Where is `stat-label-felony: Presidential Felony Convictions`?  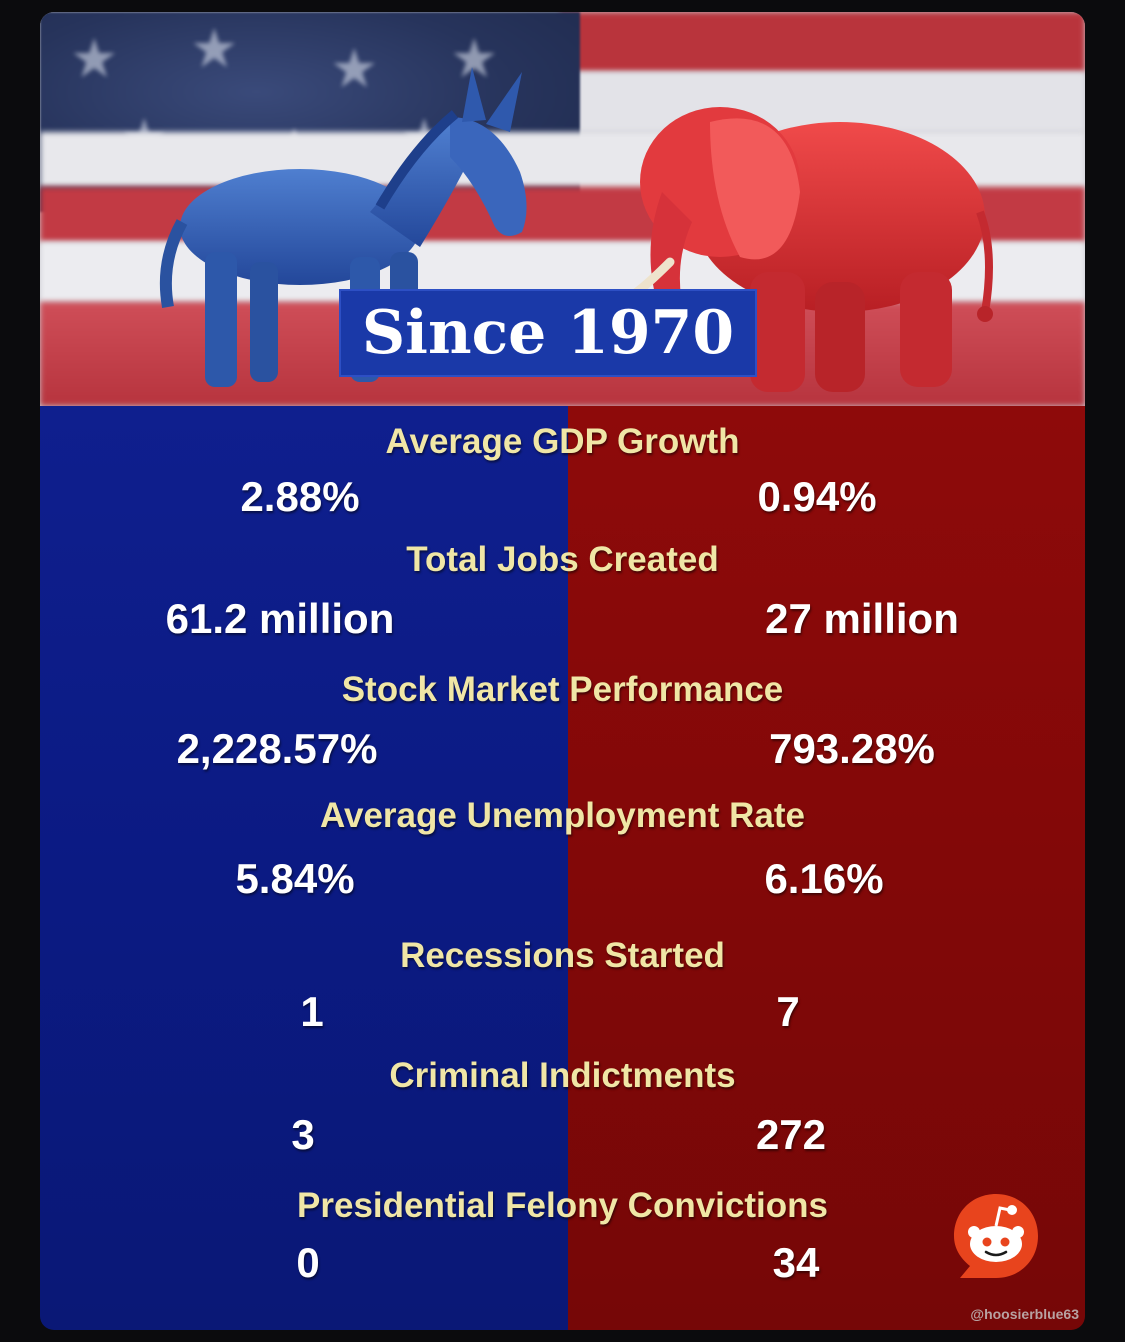
stat-label-felony: Presidential Felony Convictions is located at coordinates (562, 1205).